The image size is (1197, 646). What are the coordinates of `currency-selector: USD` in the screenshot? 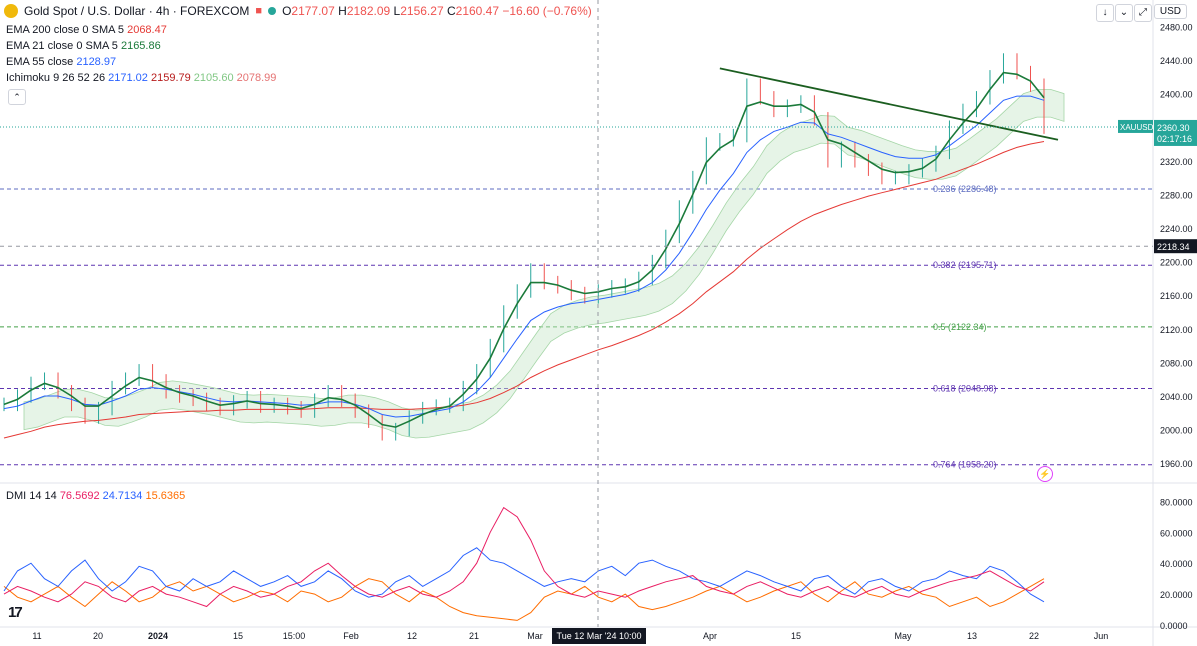 It's located at (1170, 11).